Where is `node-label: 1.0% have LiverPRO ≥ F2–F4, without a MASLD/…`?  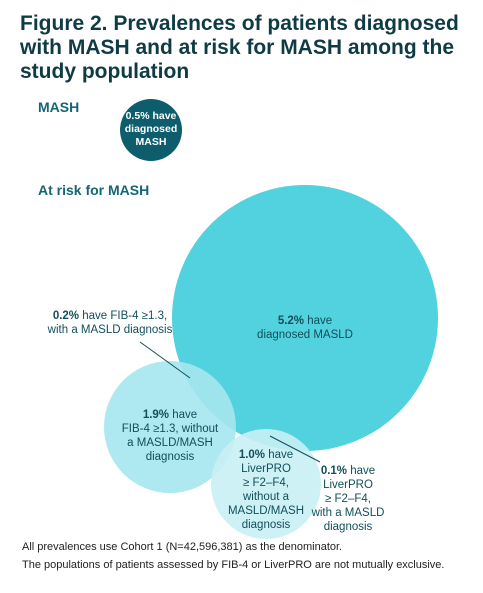
node-label: 1.0% have LiverPRO ≥ F2–F4, without a MASLD/… is located at coordinates (266, 490).